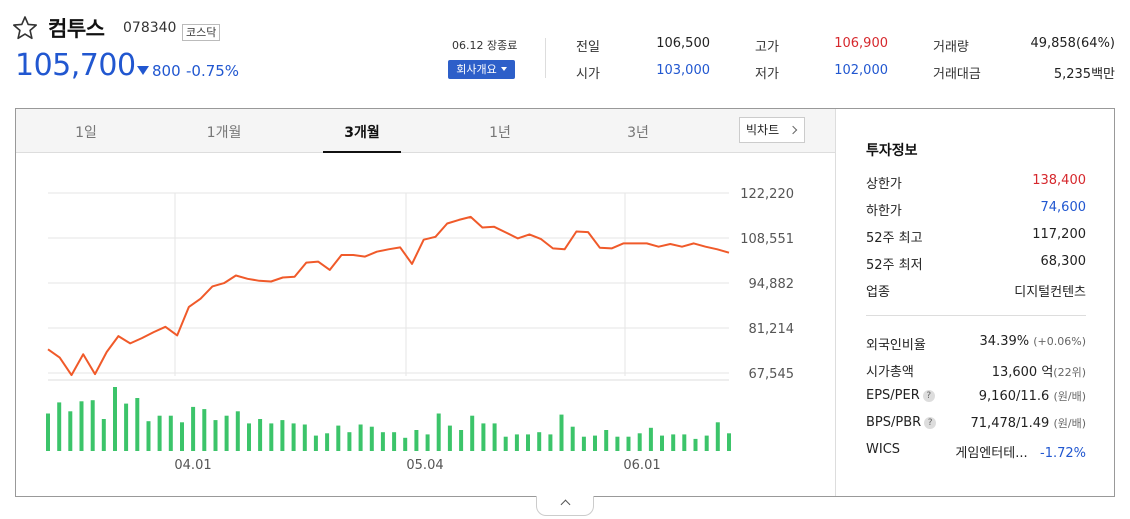 This screenshot has width=1130, height=519. What do you see at coordinates (1072, 43) in the screenshot?
I see `volume-value: 49,858(64%)` at bounding box center [1072, 43].